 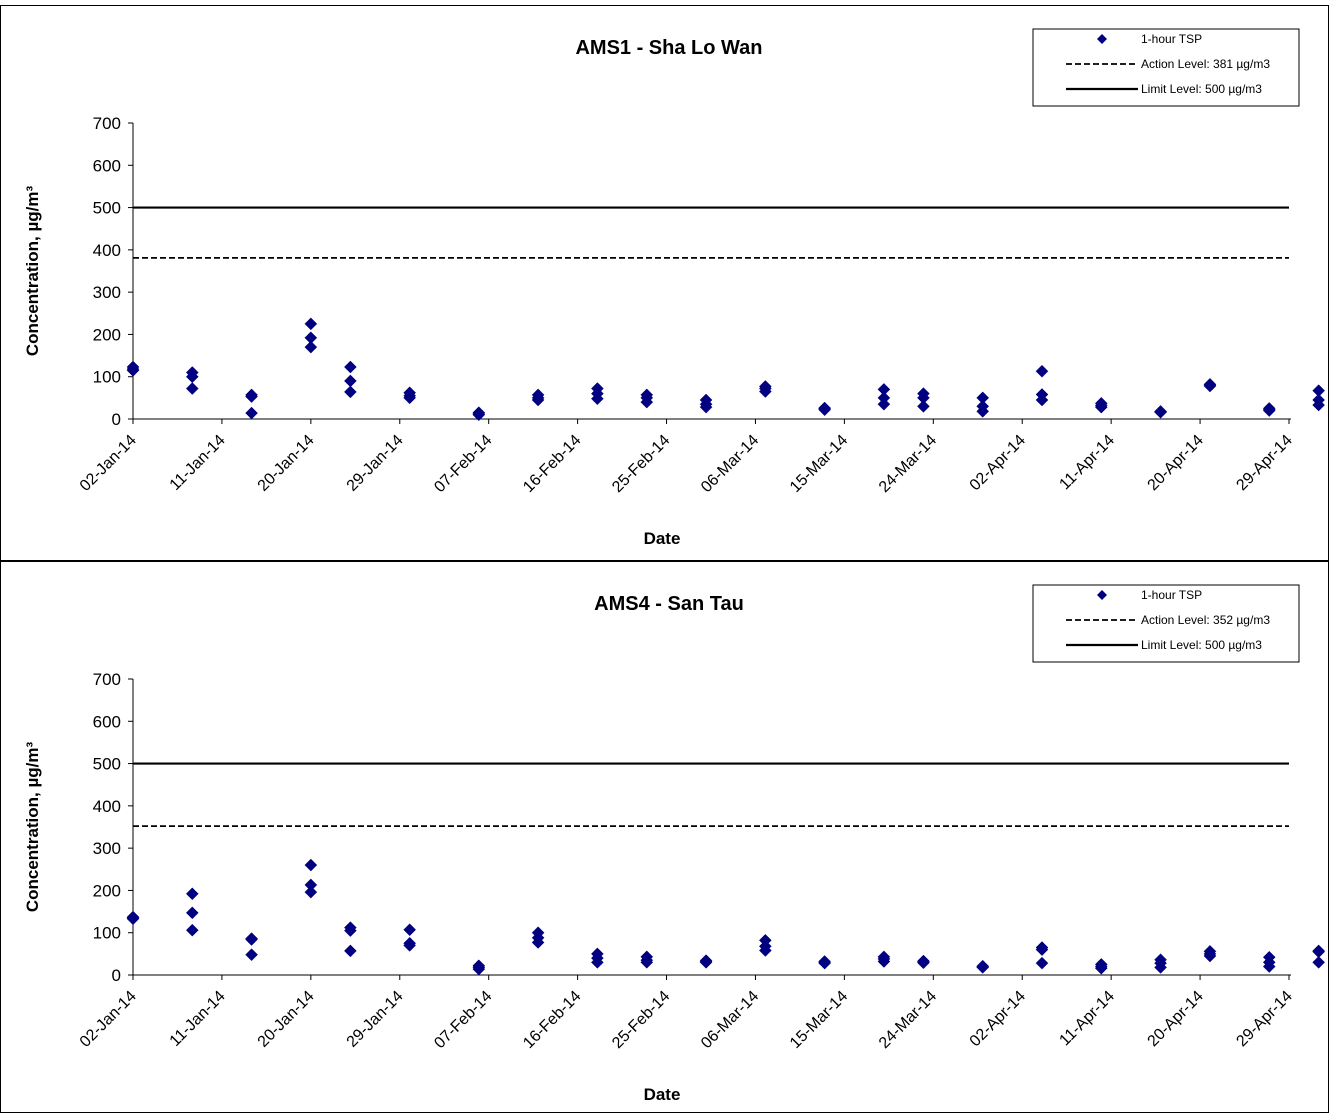 I want to click on chart-title: AMS1 - Sha Lo Wan, so click(x=668, y=48).